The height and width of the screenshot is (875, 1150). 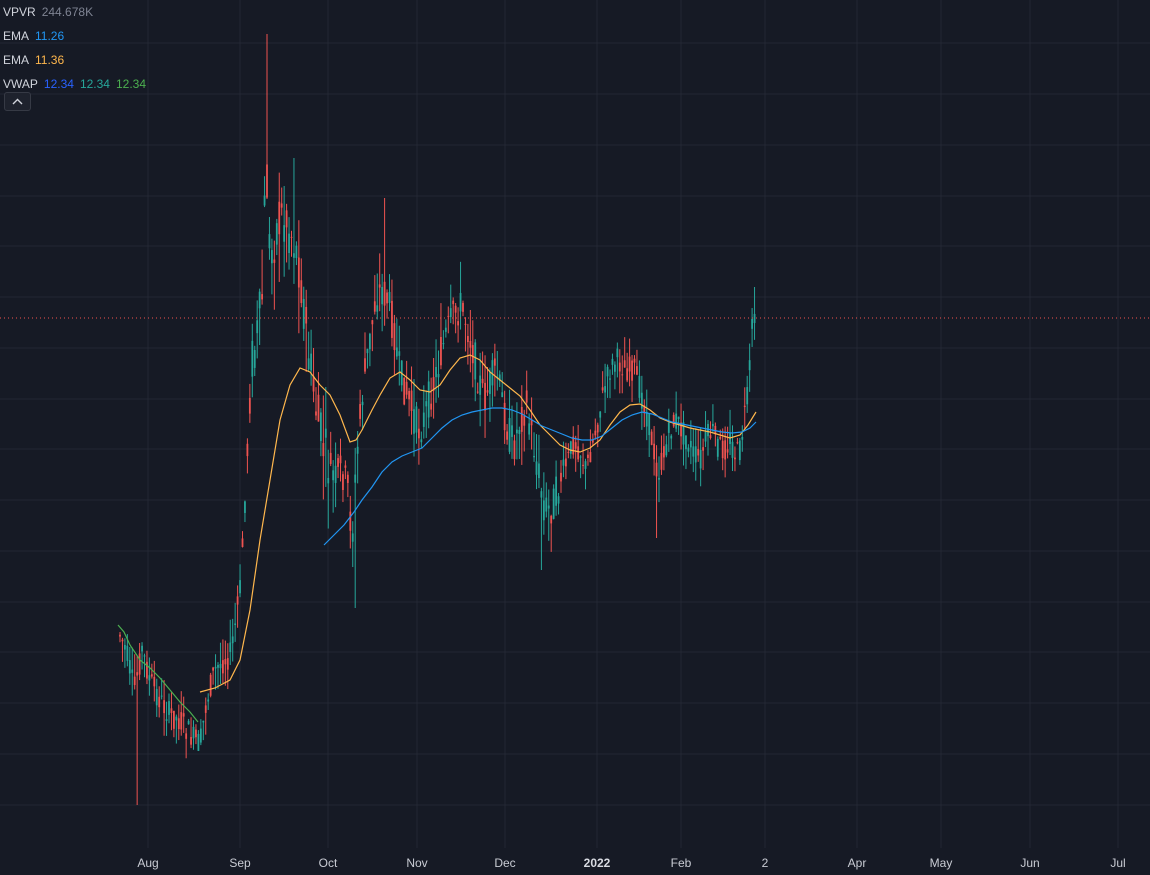 What do you see at coordinates (147, 863) in the screenshot?
I see `time-axis-label: Aug` at bounding box center [147, 863].